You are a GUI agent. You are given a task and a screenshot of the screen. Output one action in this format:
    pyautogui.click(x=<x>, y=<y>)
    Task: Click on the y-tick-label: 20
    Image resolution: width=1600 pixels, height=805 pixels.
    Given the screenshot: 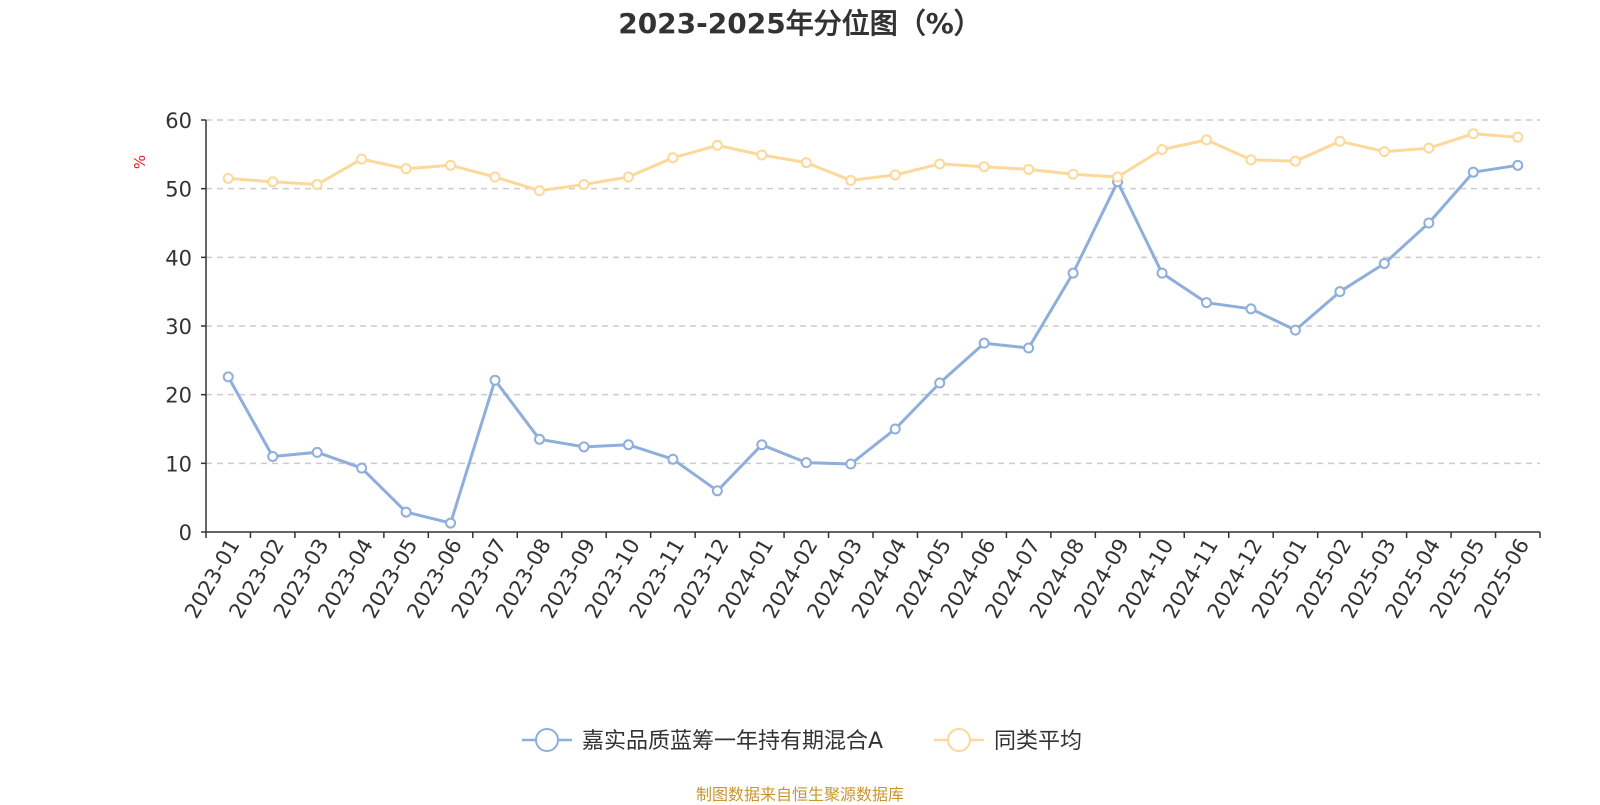 What is the action you would take?
    pyautogui.click(x=178, y=396)
    